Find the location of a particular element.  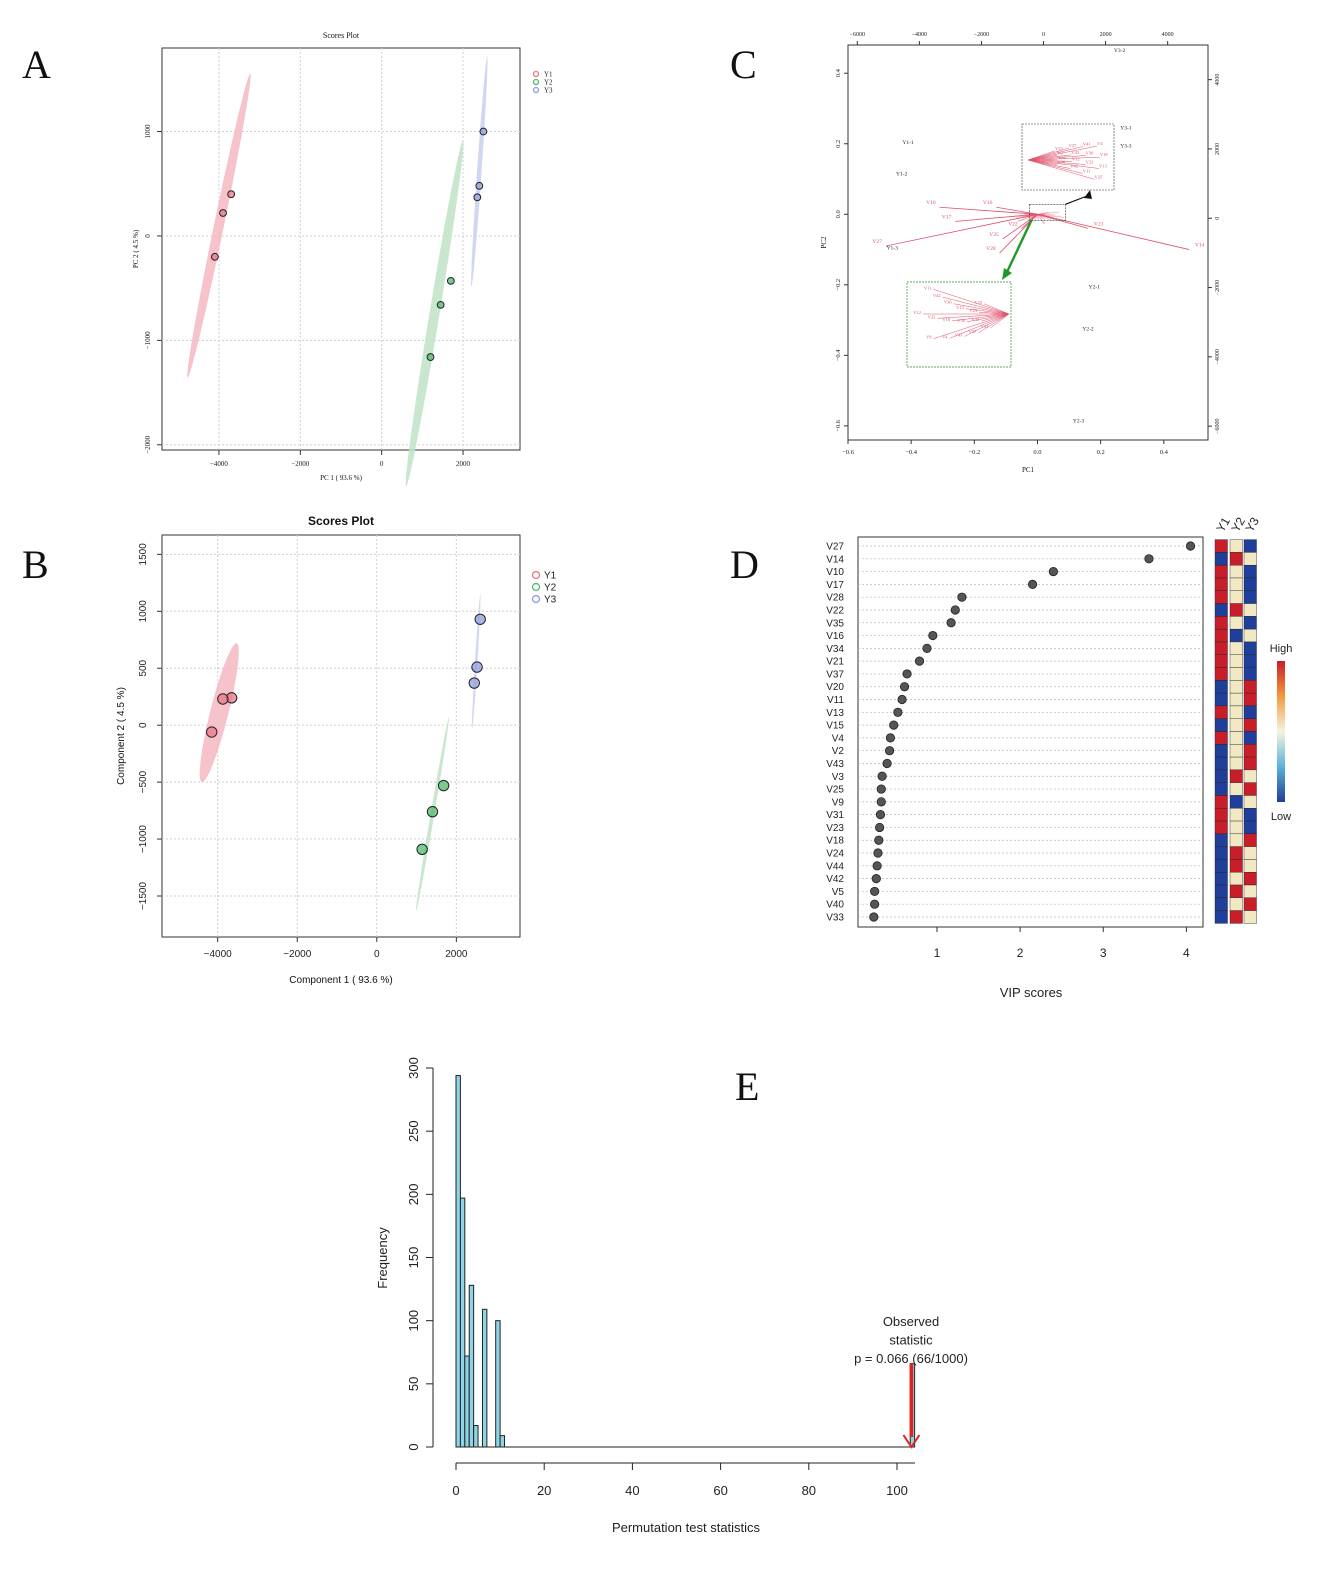

loading-arrow is located at coordinates (1020, 226).